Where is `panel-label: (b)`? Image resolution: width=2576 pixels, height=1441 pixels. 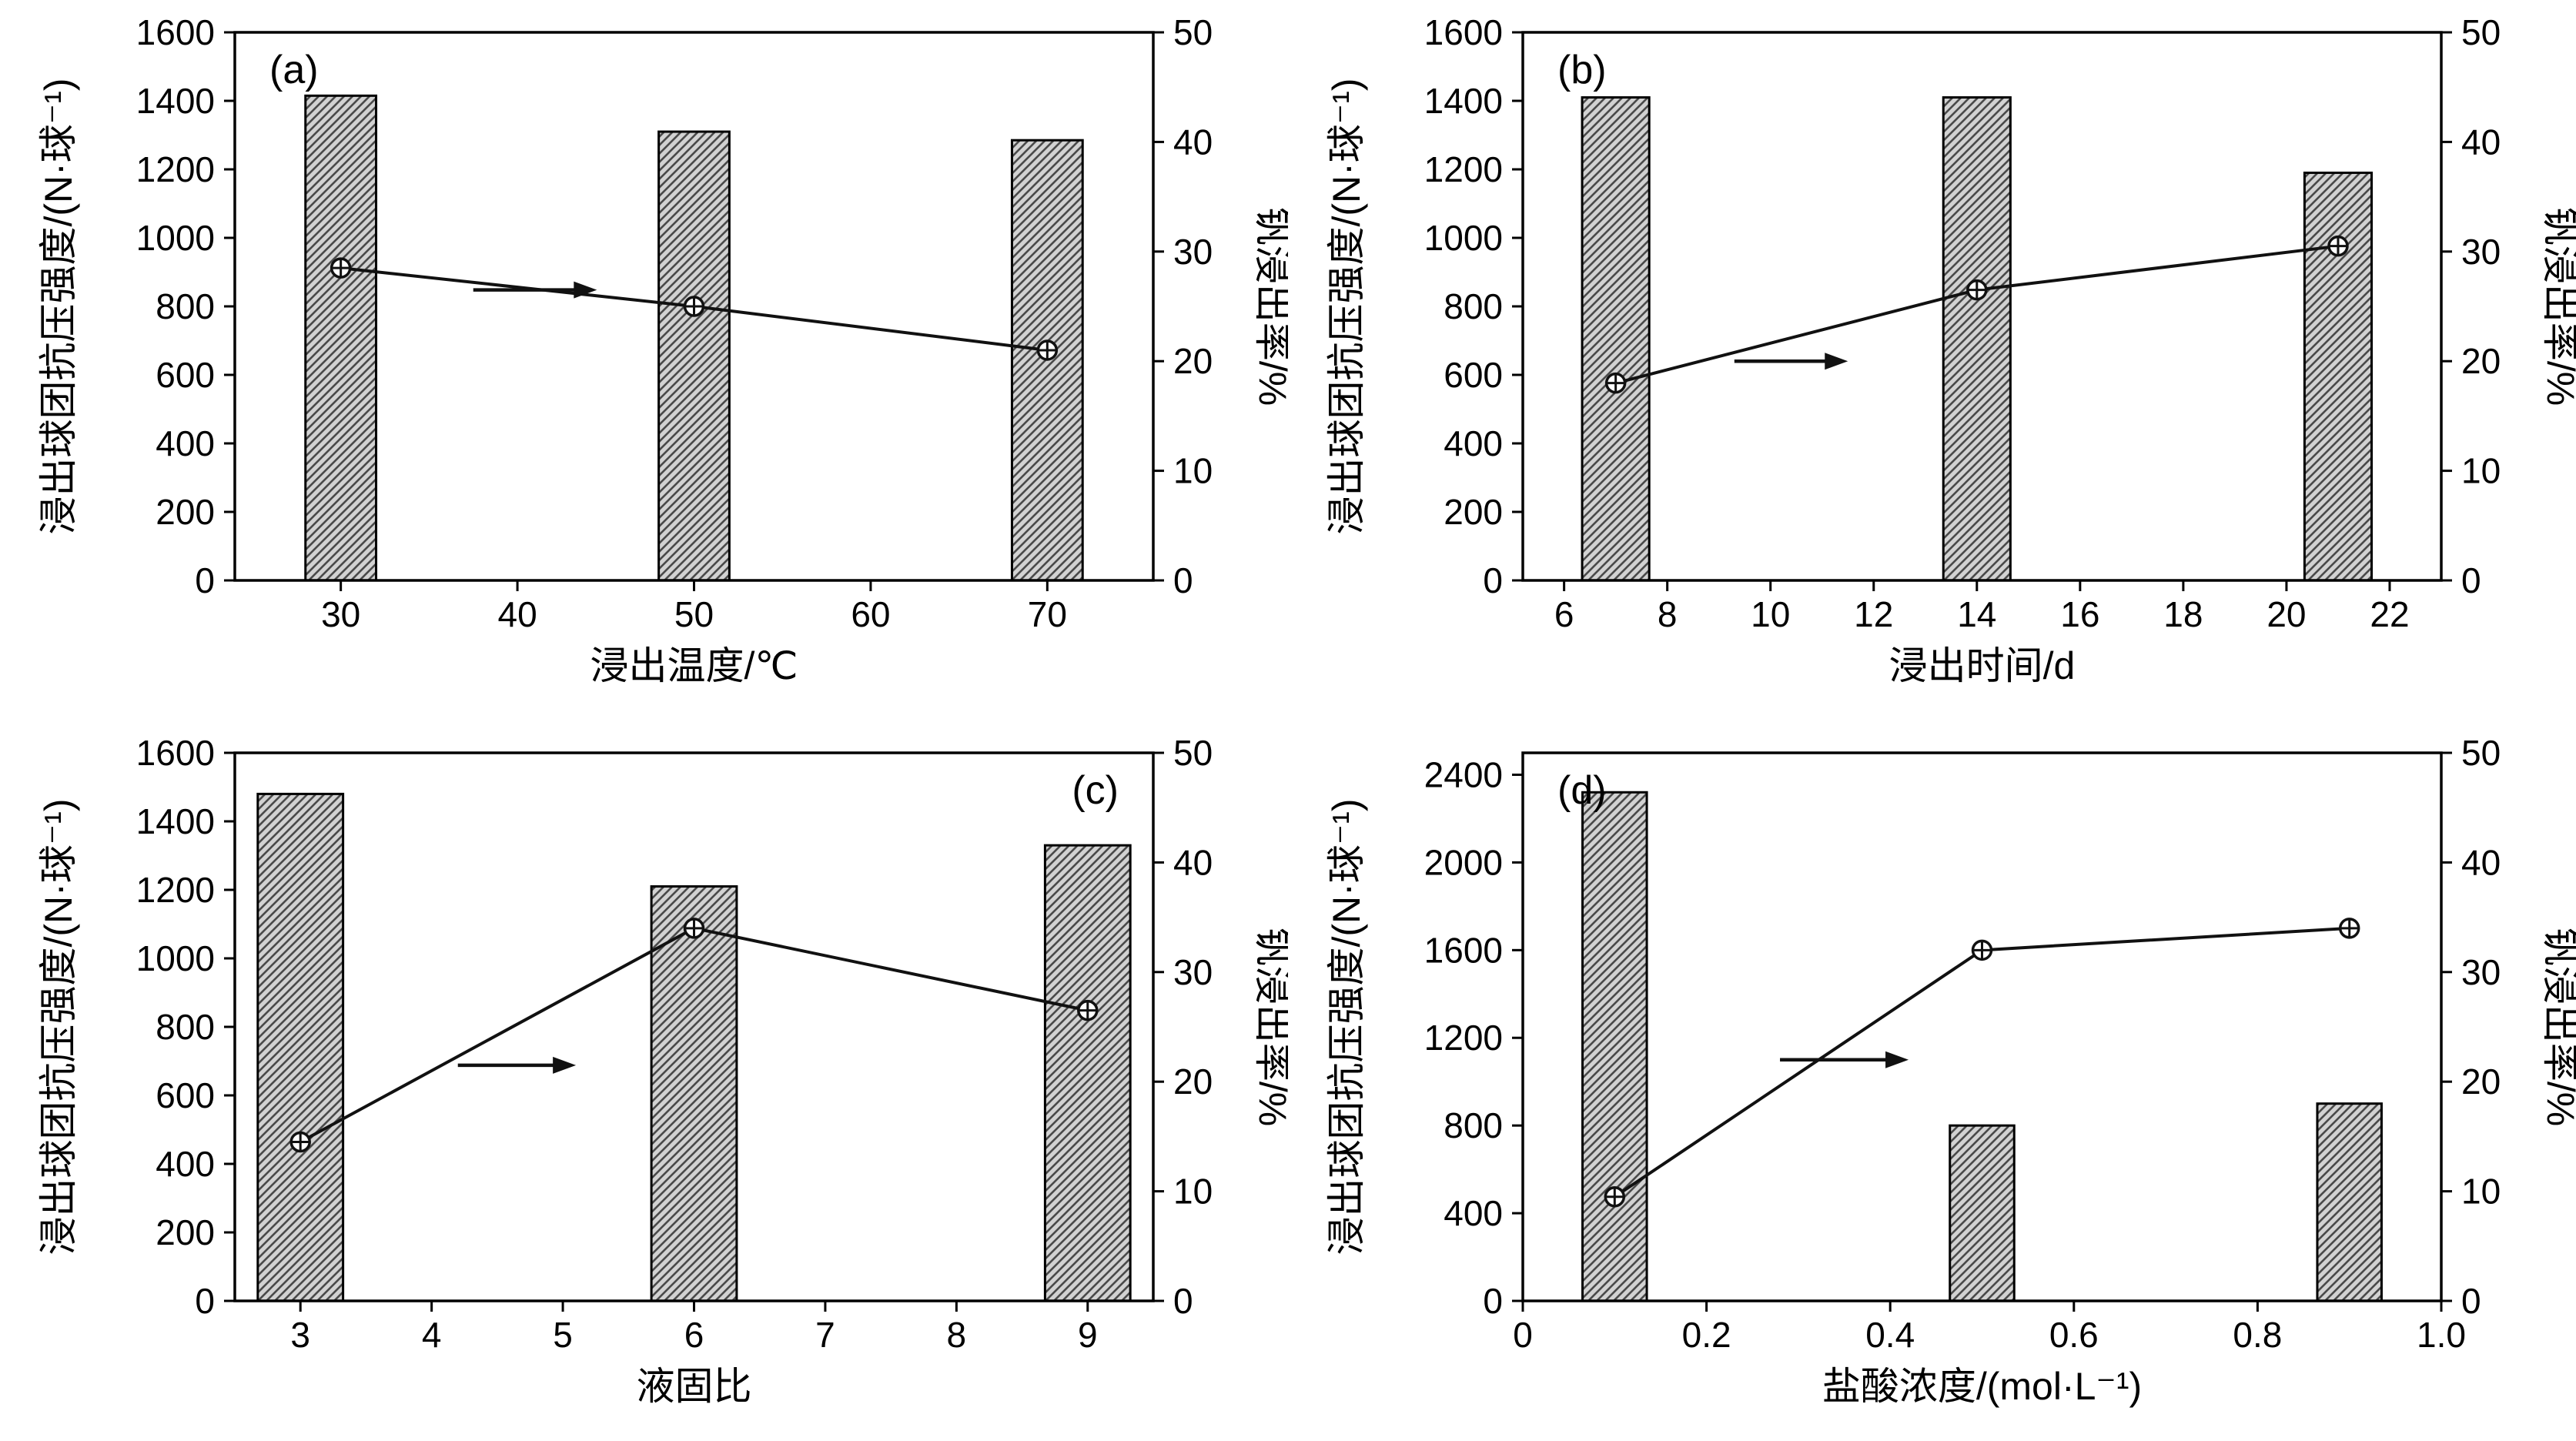
panel-label: (b) is located at coordinates (1582, 70).